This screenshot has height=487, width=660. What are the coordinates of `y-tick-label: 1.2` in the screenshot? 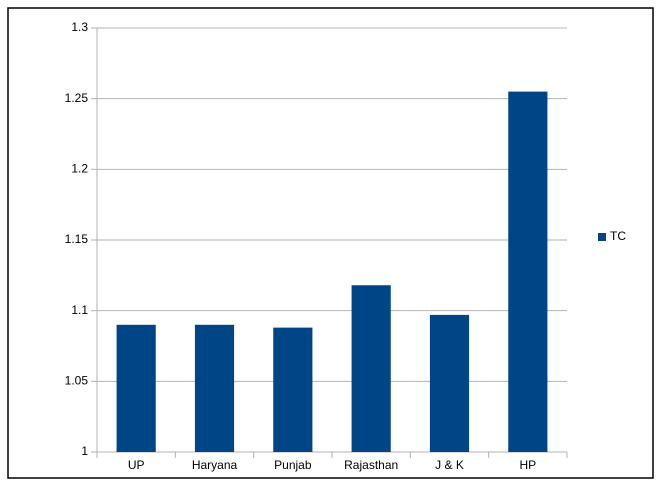 It's located at (79, 169).